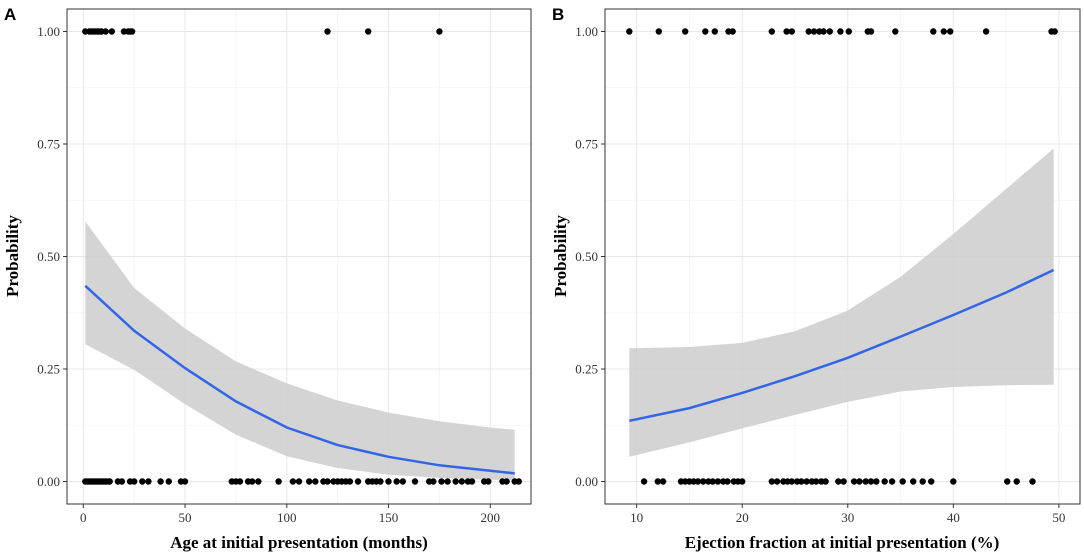 The height and width of the screenshot is (554, 1084). I want to click on panel-b-y-tick-label: 0.25, so click(586, 369).